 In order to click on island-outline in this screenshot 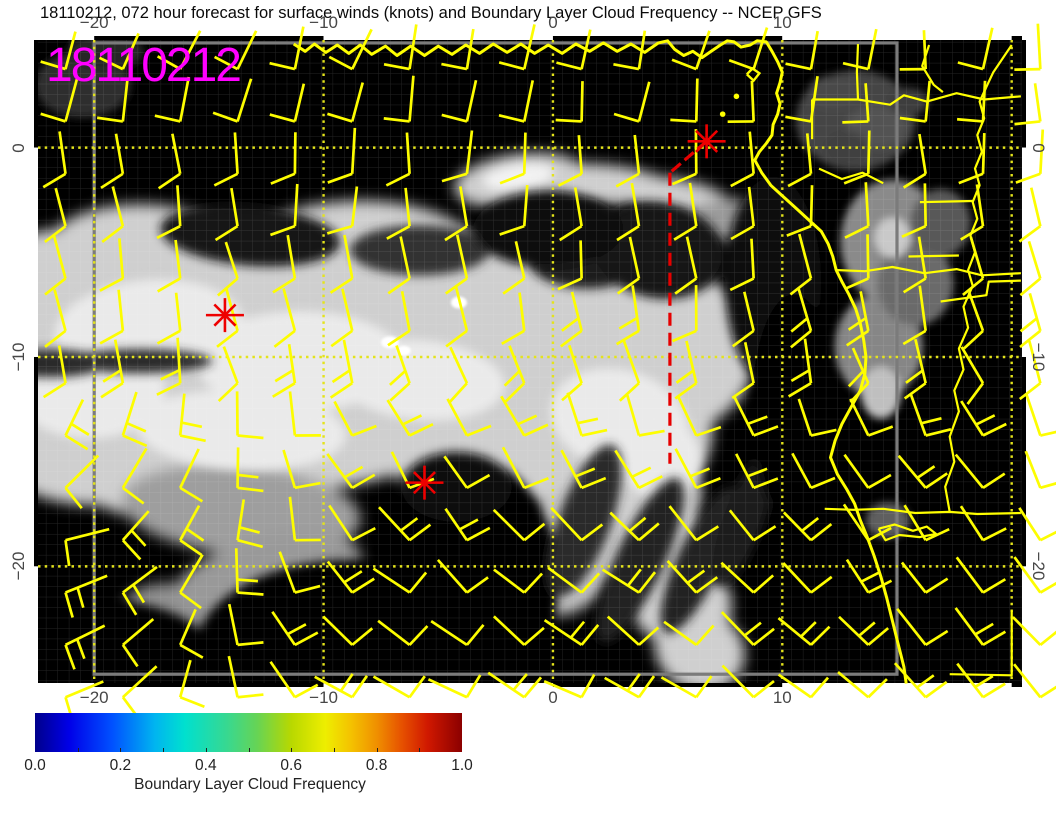, I will do `click(753, 74)`.